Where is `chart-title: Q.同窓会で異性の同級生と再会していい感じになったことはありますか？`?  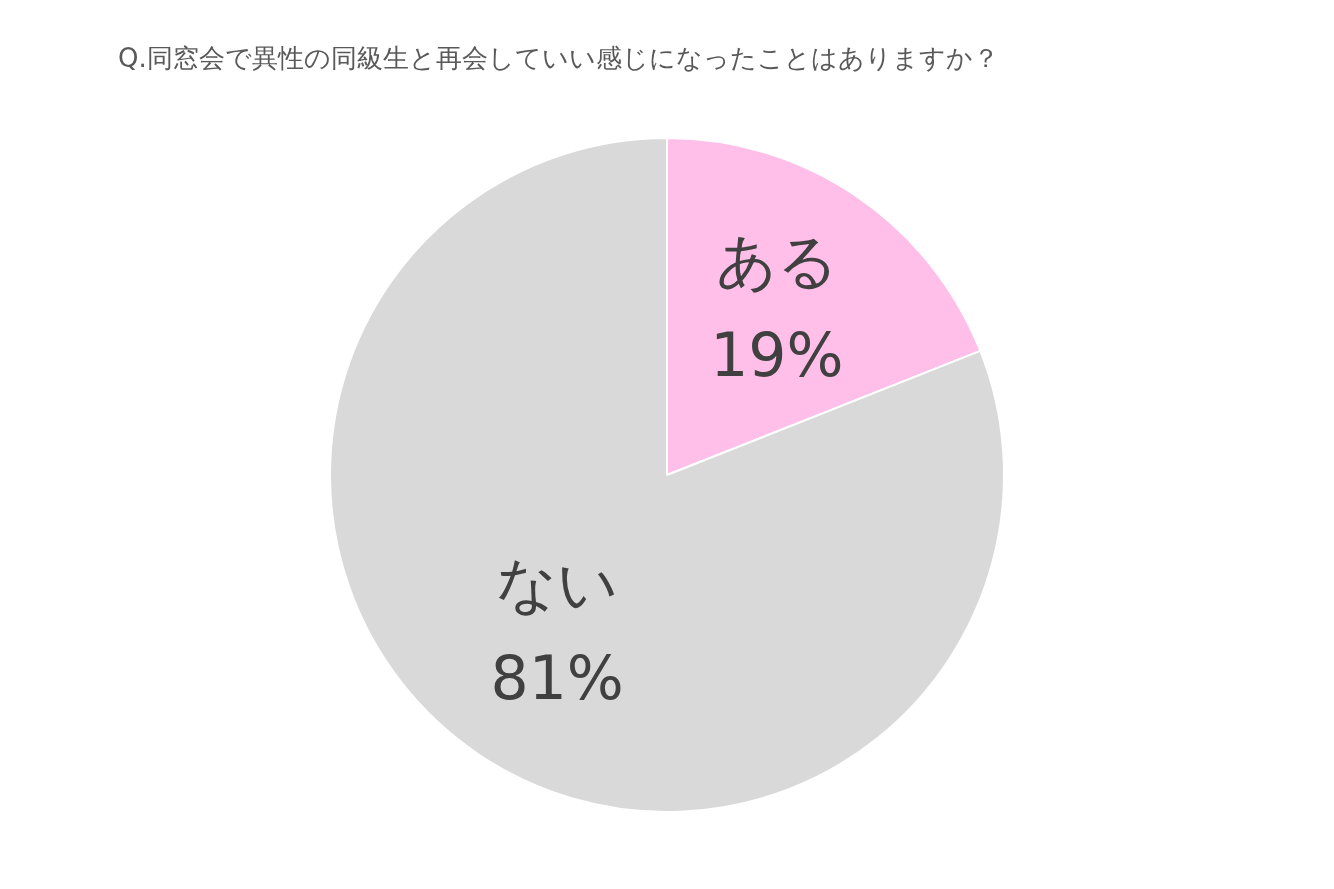 chart-title: Q.同窓会で異性の同級生と再会していい感じになったことはありますか？ is located at coordinates (558, 57).